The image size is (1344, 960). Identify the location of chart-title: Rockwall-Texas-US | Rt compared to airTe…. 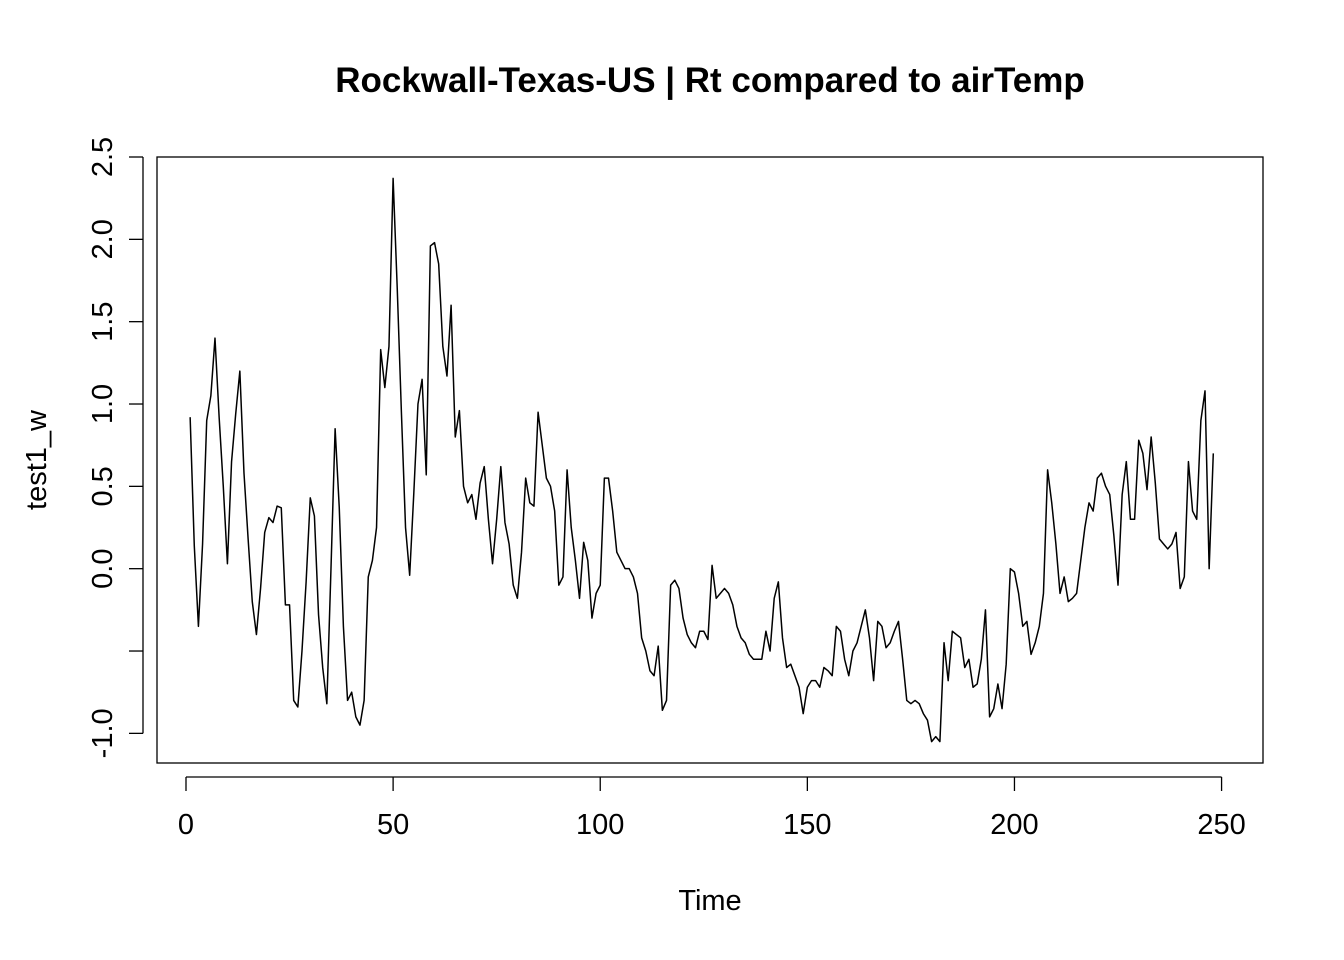
(710, 80).